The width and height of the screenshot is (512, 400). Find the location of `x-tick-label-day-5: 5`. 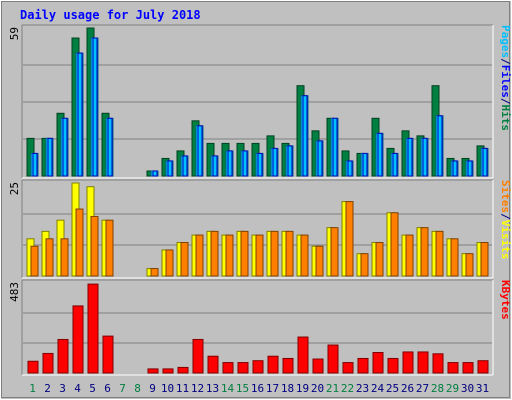

x-tick-label-day-5: 5 is located at coordinates (92, 388).